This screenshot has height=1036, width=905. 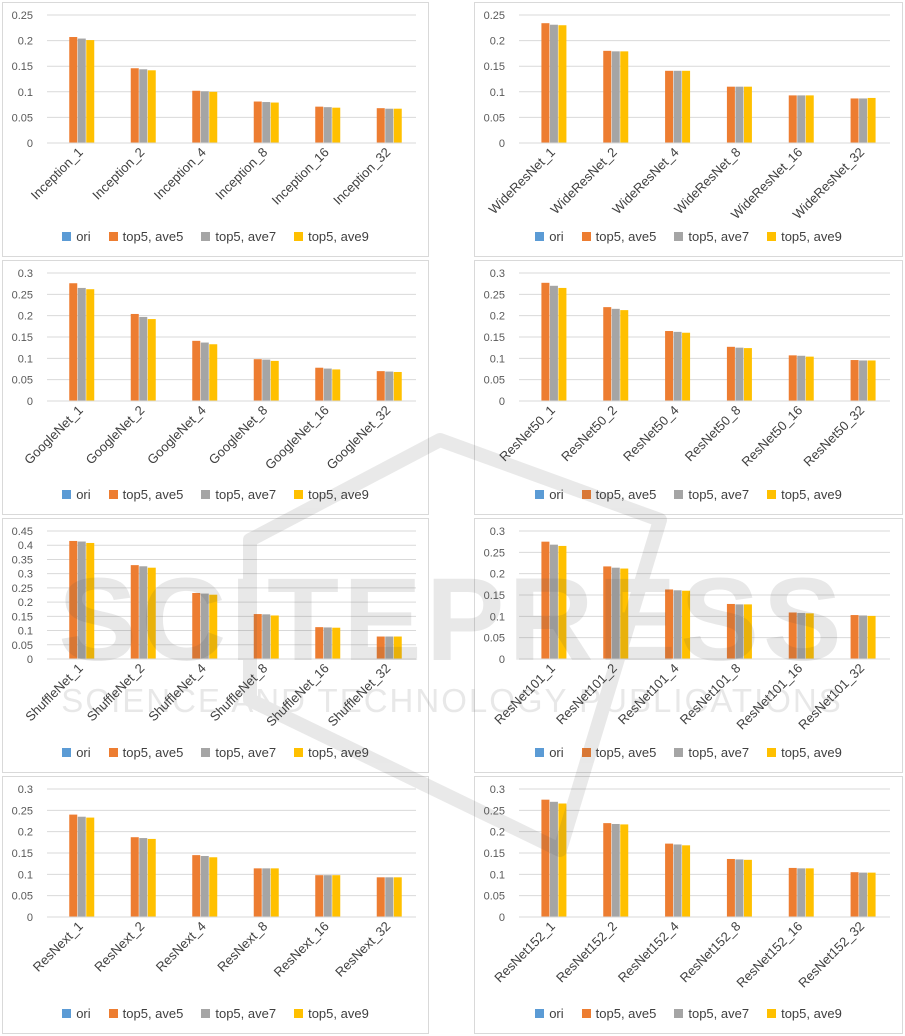 I want to click on x-category-label: GoogleNet_32, so click(x=358, y=438).